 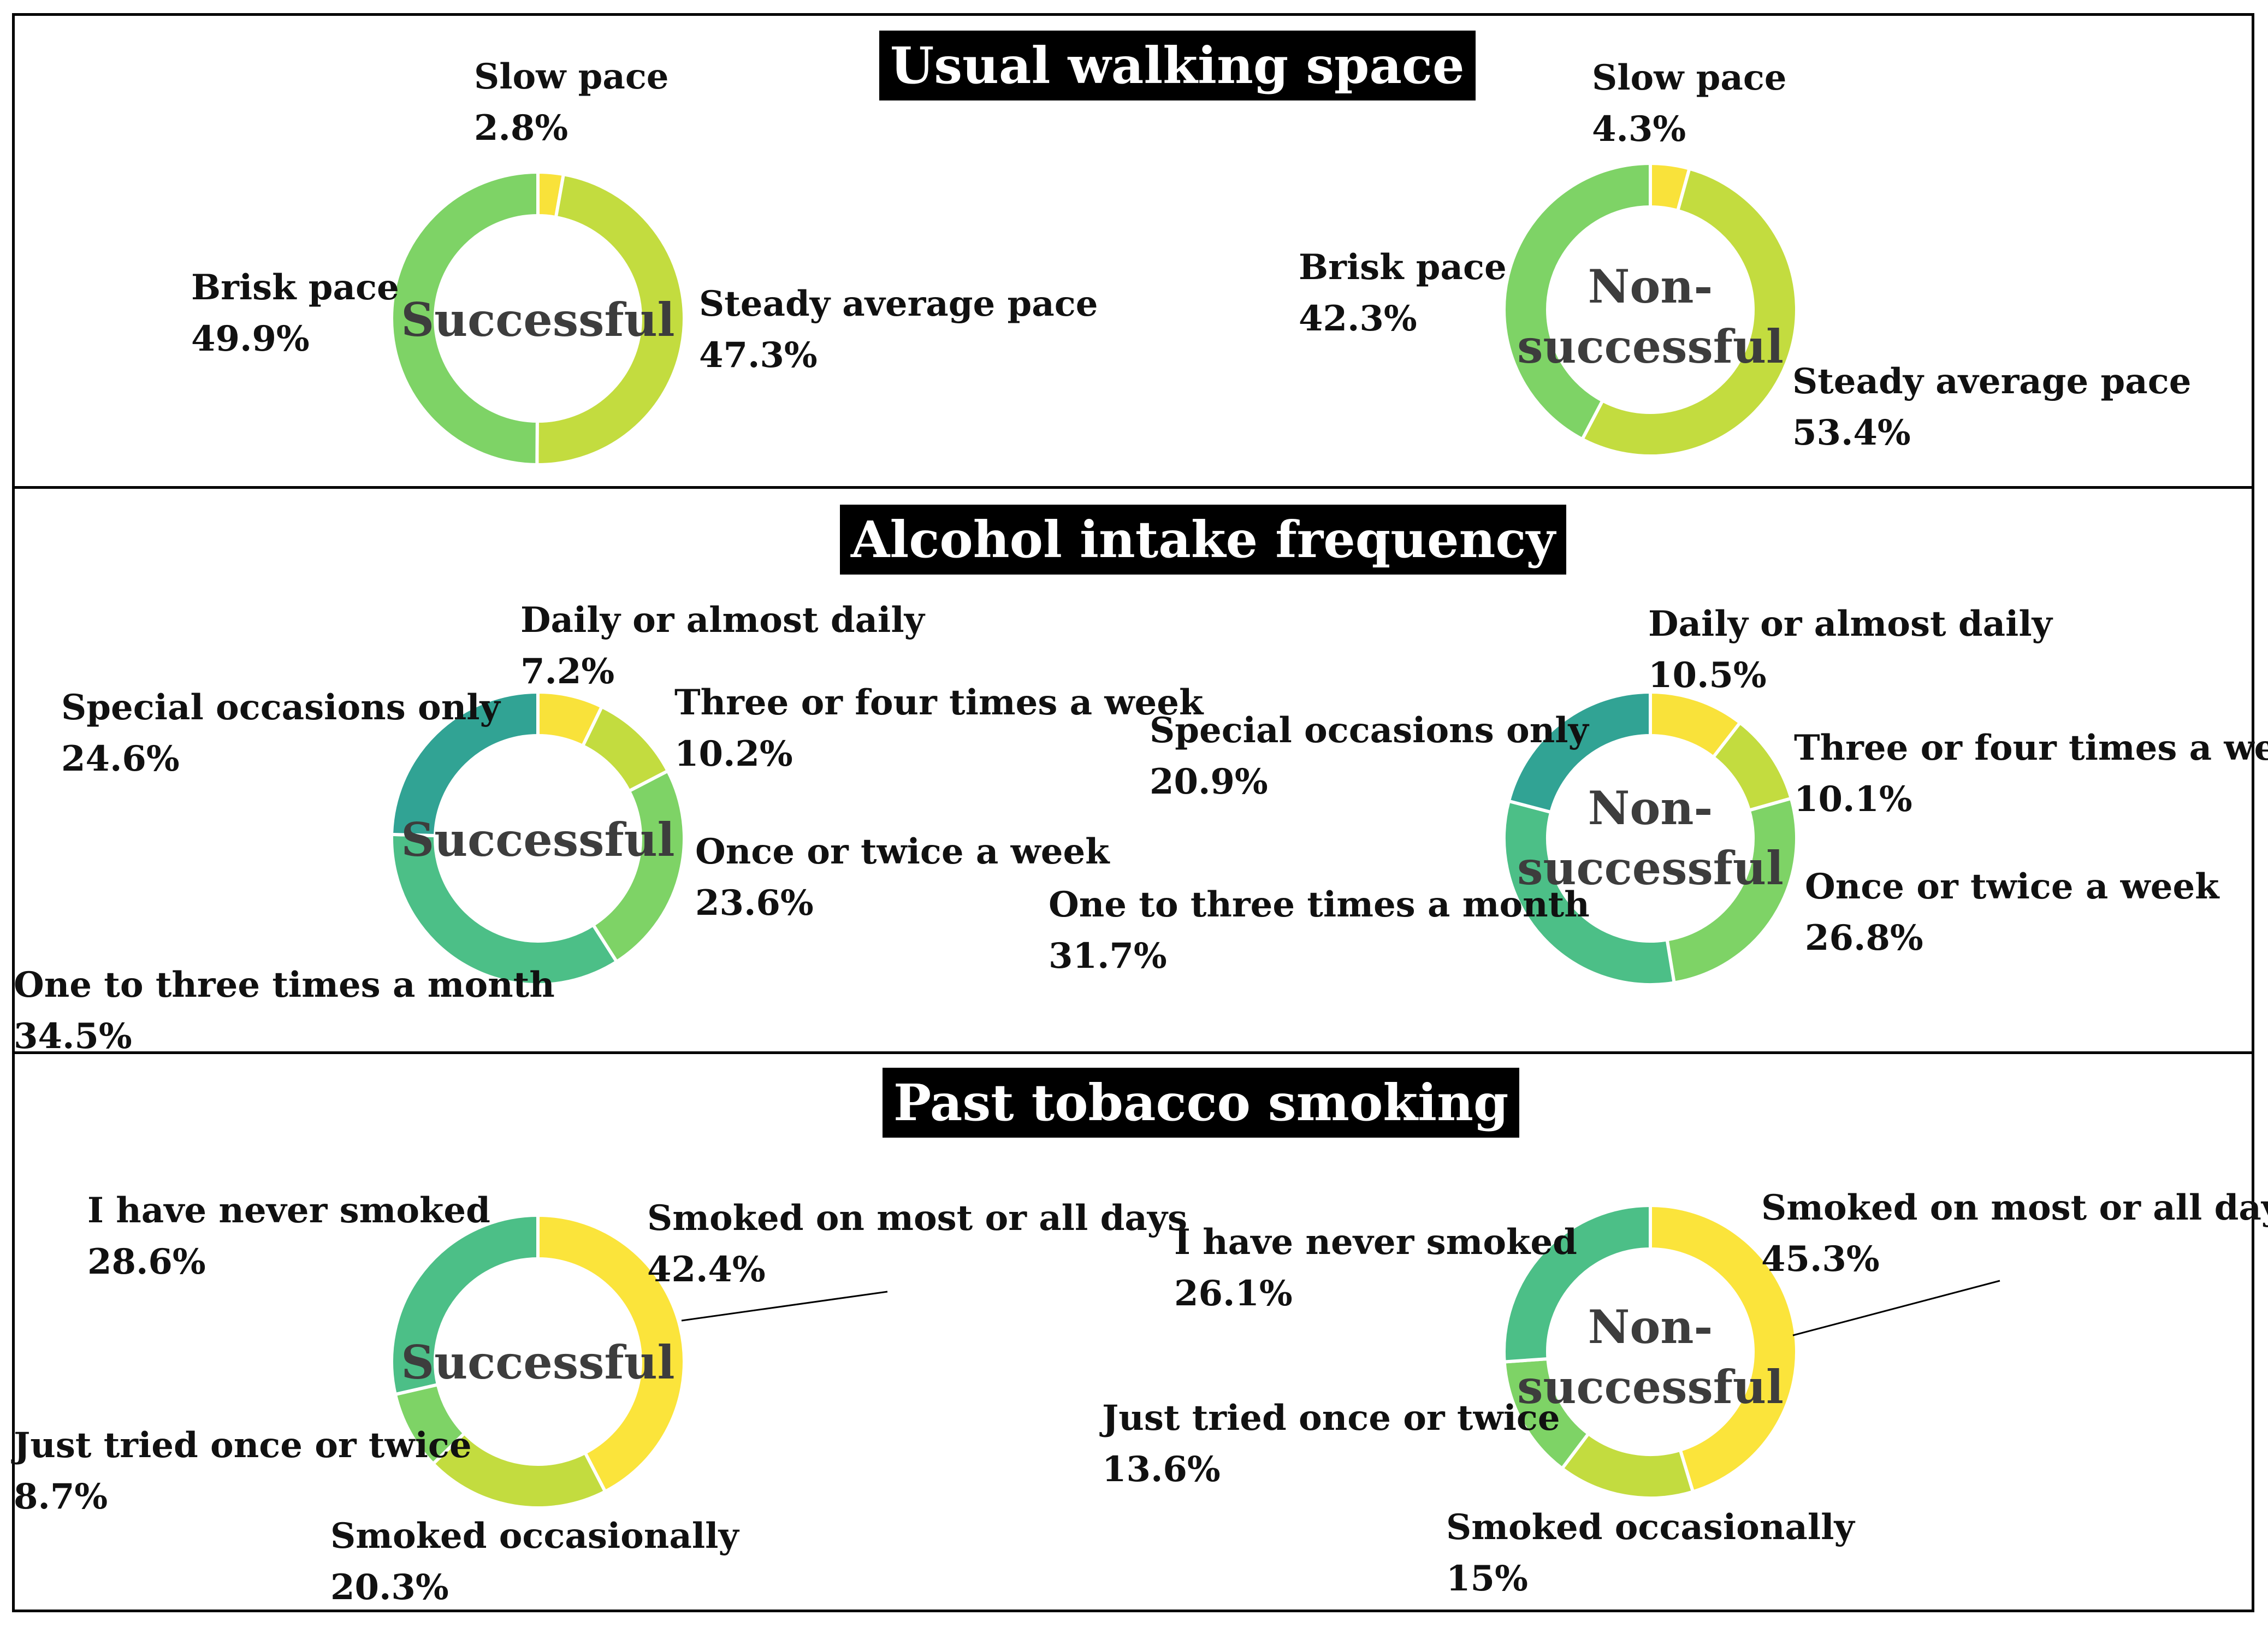 What do you see at coordinates (572, 102) in the screenshot?
I see `slice-label: Slow pace 2.8%` at bounding box center [572, 102].